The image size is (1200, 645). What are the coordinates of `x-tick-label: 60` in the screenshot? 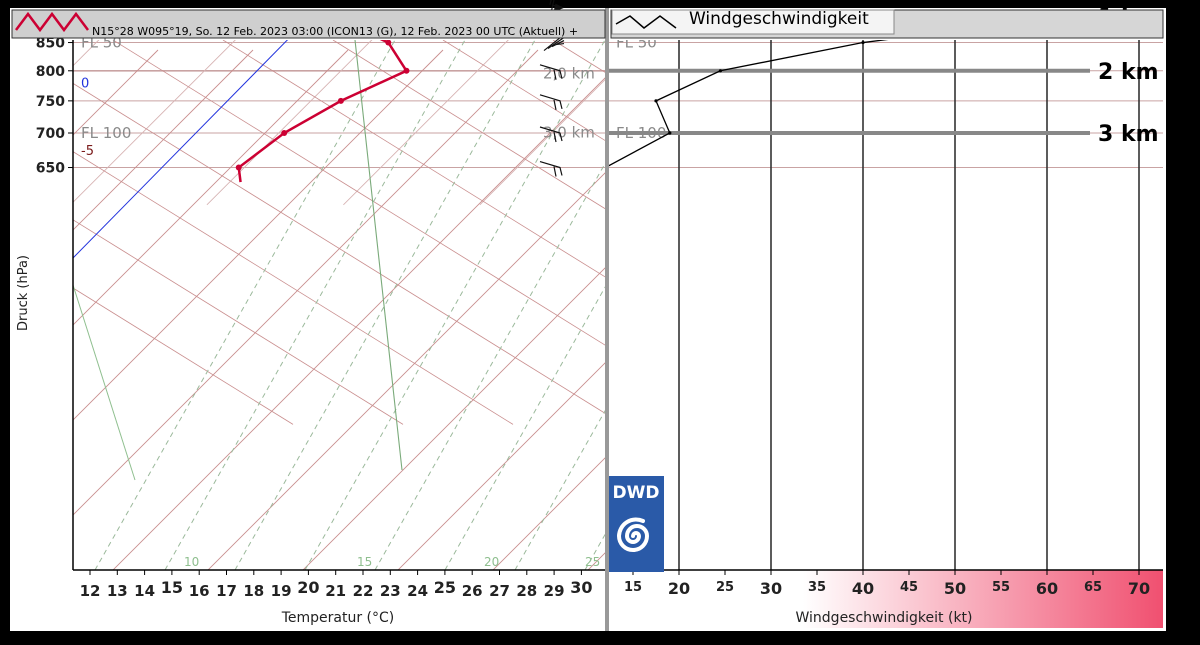 It's located at (1047, 588).